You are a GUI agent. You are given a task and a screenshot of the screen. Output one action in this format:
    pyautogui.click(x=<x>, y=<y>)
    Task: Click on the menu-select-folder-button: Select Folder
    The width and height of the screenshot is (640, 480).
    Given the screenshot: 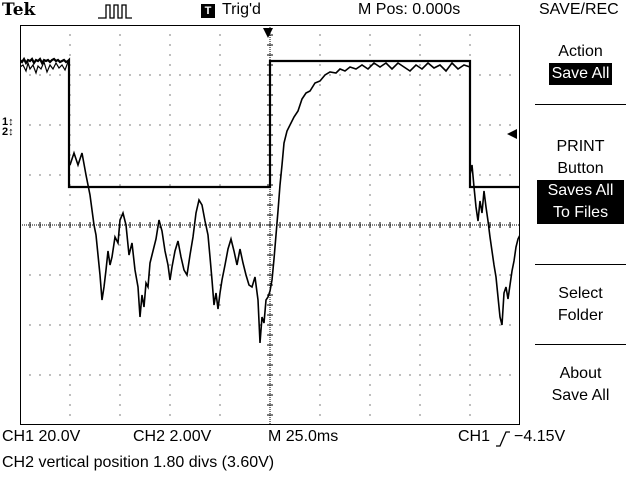 What is the action you would take?
    pyautogui.click(x=580, y=305)
    